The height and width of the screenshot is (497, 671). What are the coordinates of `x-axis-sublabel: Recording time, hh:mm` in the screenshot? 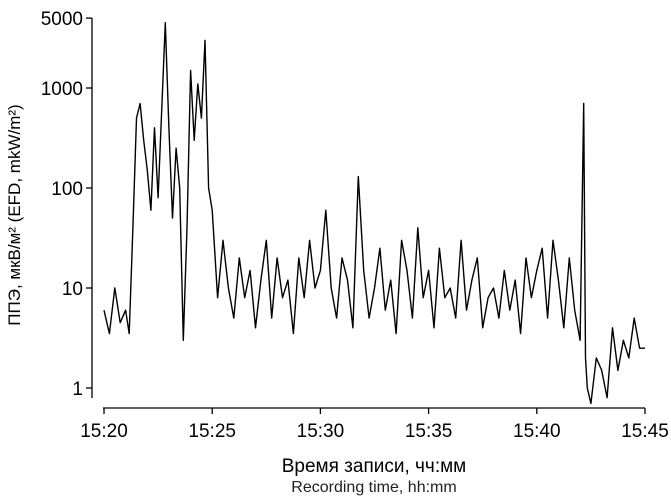 It's located at (373, 487).